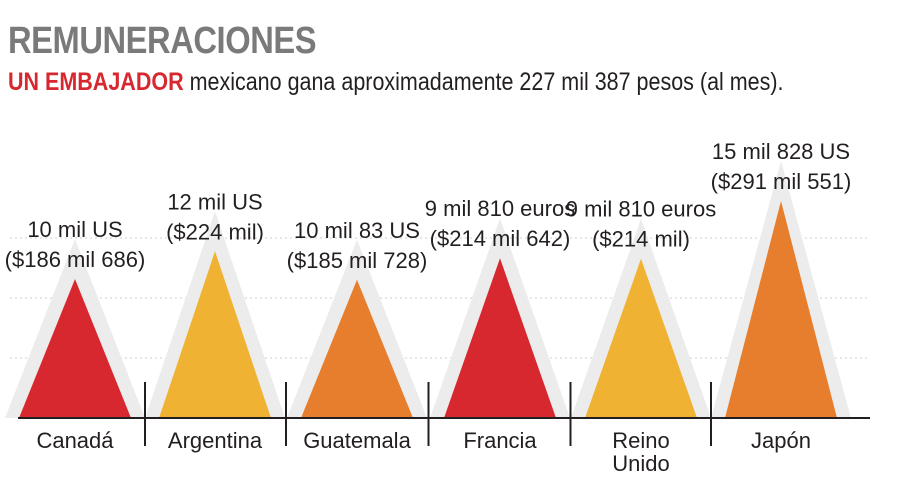 This screenshot has height=483, width=900. Describe the element at coordinates (215, 231) in the screenshot. I see `data-label: ($224 mil)` at that location.